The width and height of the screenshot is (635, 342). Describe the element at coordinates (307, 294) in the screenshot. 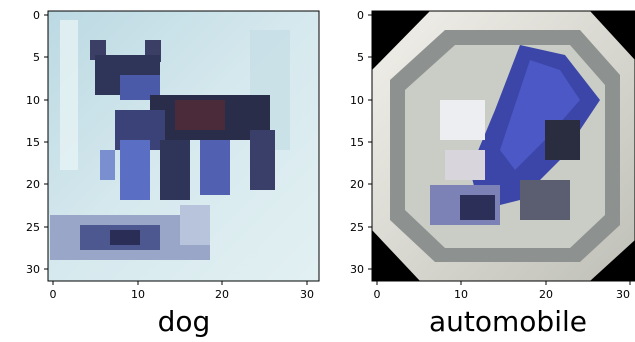

I see `dog-x-tick-label: 30` at that location.